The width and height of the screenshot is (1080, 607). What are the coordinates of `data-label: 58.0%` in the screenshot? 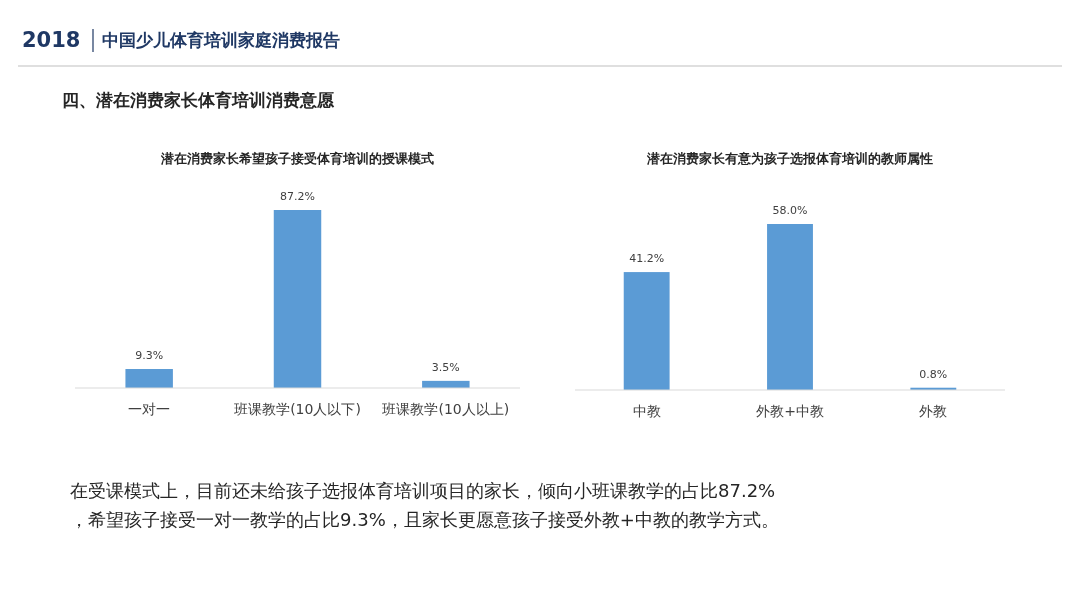 It's located at (790, 210).